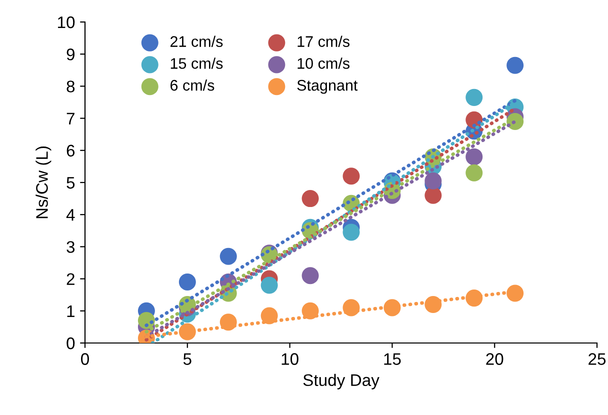 This screenshot has width=608, height=415. I want to click on legend-label: 15 cm/s, so click(196, 63).